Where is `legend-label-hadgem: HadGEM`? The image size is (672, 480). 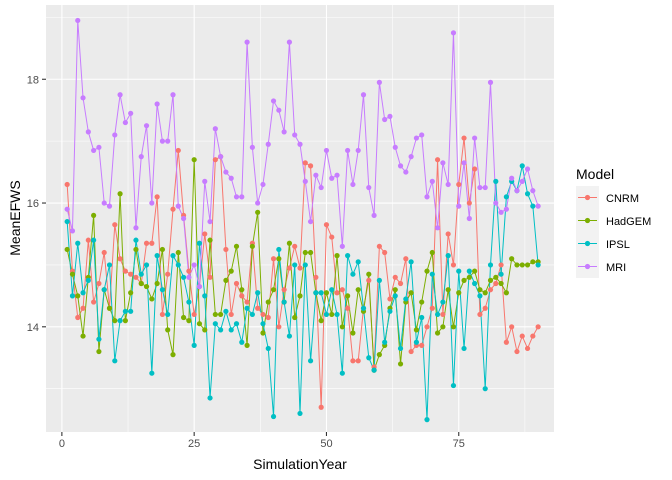
legend-label-hadgem: HadGEM is located at coordinates (628, 222).